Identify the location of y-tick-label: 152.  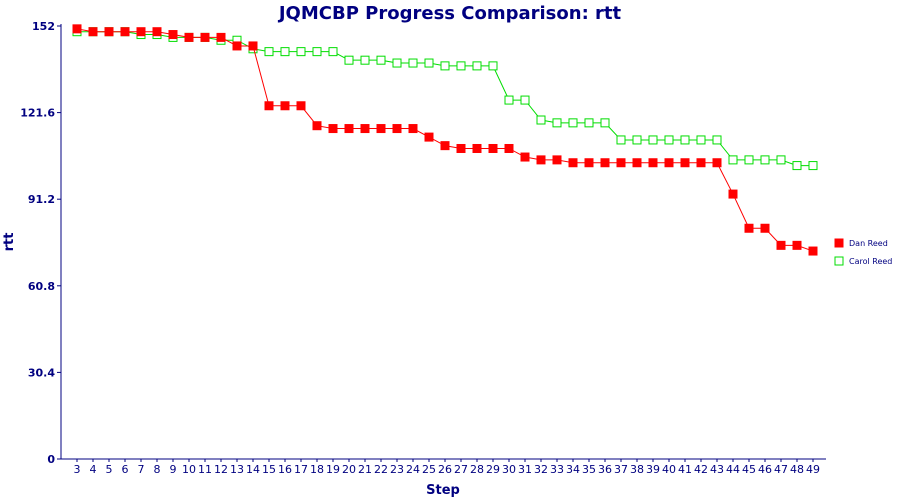
(43, 26).